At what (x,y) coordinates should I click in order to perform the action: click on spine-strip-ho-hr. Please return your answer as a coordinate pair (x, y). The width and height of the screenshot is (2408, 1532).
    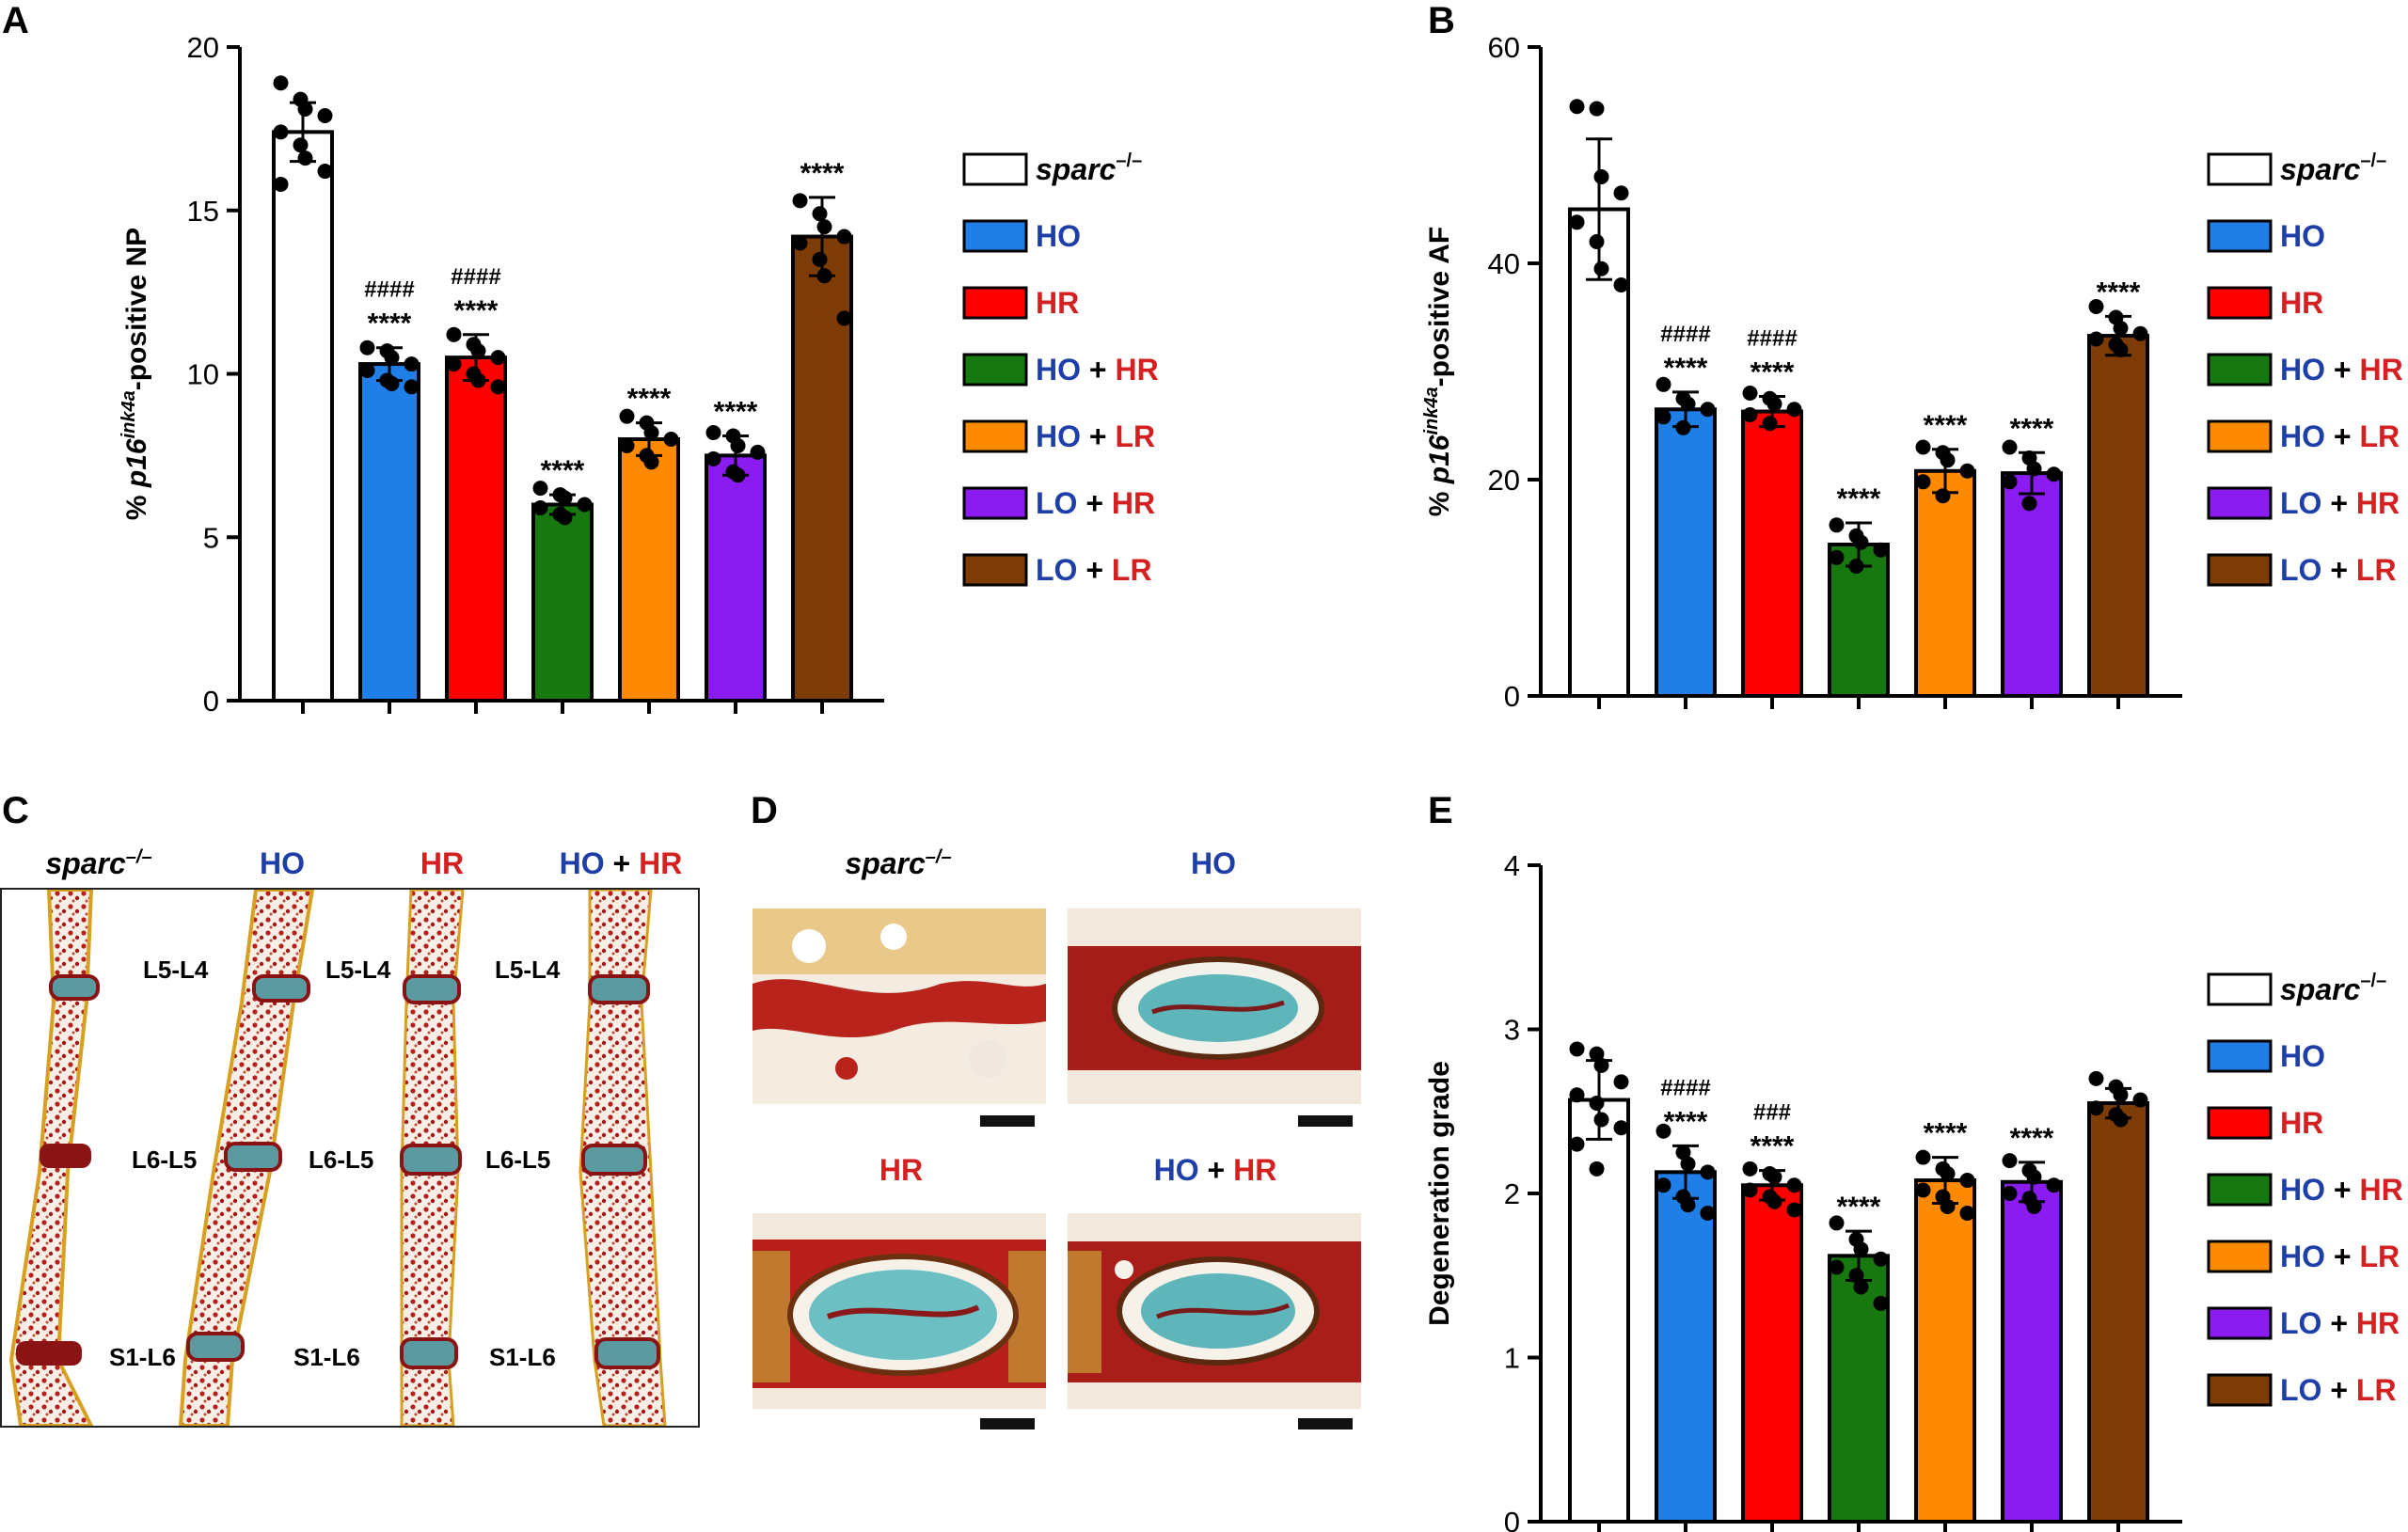
    Looking at the image, I should click on (623, 1158).